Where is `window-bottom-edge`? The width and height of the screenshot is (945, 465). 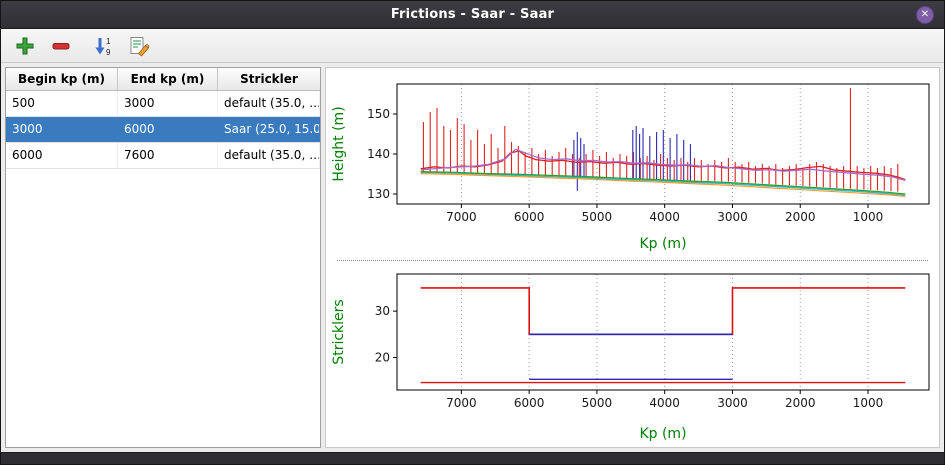 window-bottom-edge is located at coordinates (472, 458).